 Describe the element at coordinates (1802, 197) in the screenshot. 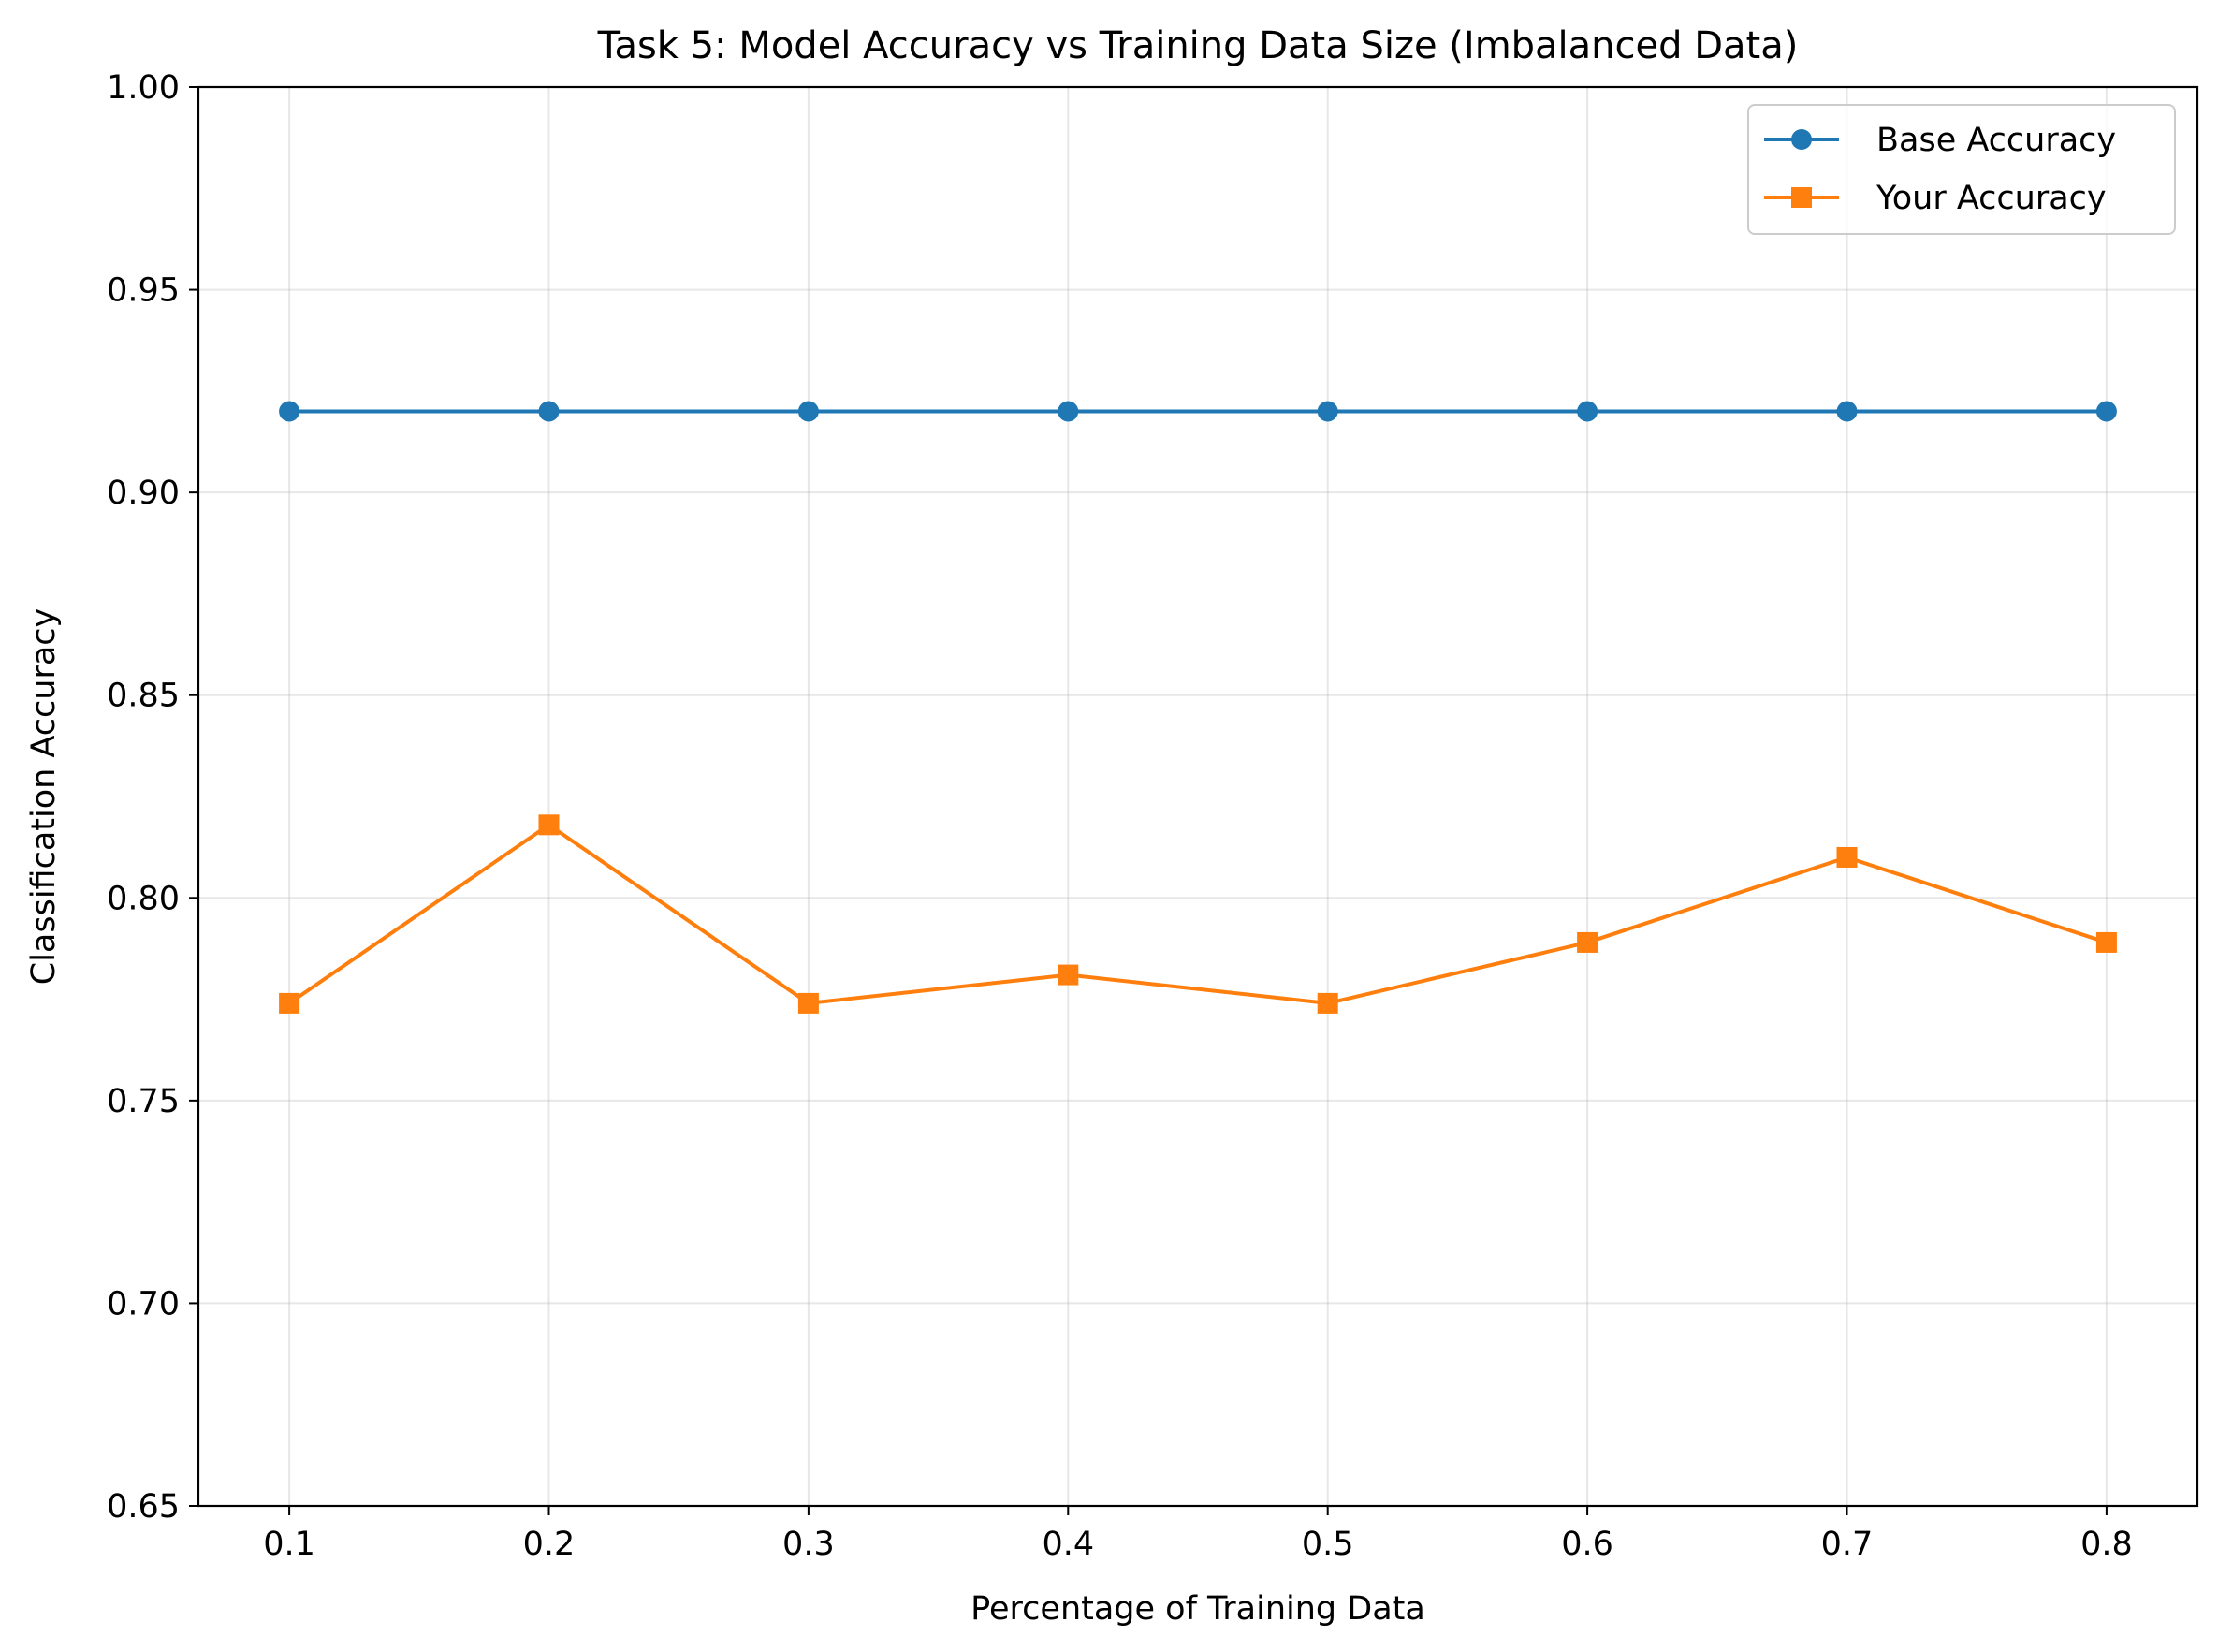

I see `legend-marker-yours` at that location.